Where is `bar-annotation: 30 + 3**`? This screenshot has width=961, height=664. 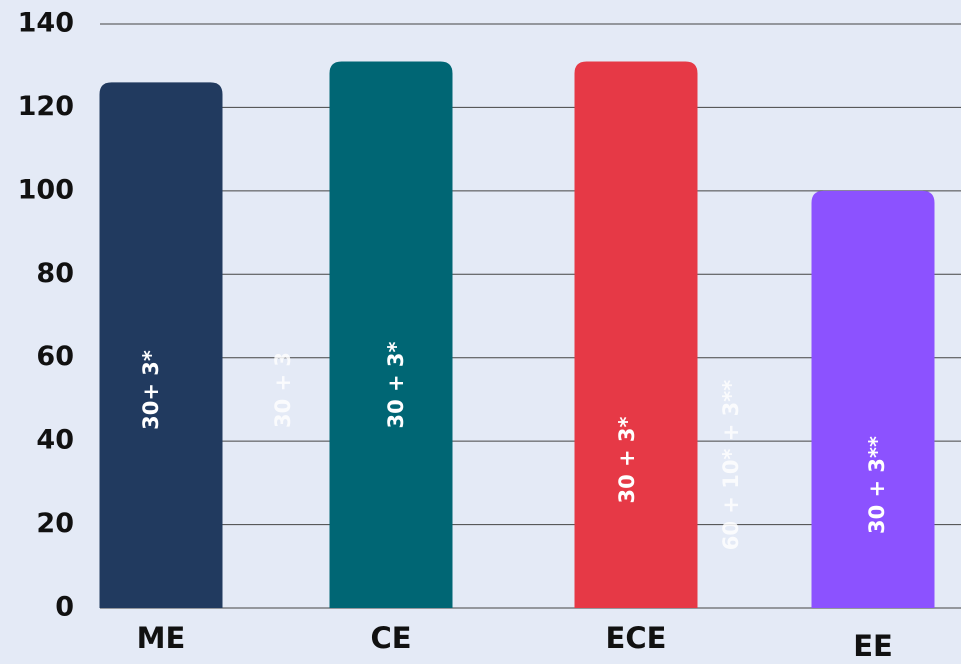 bar-annotation: 30 + 3** is located at coordinates (877, 485).